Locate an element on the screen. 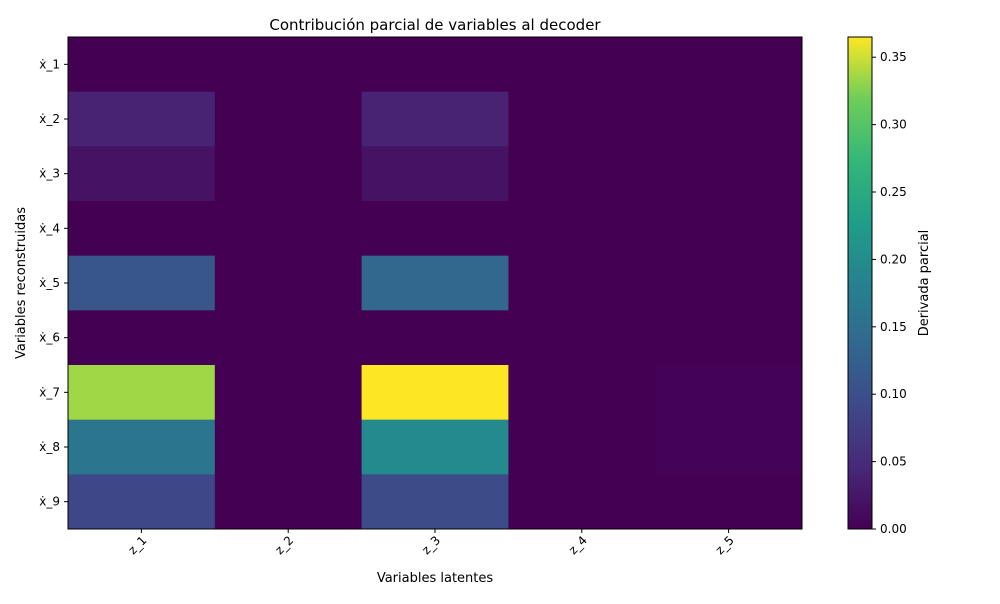  colorbar-tick-label: 0.25 is located at coordinates (893, 192).